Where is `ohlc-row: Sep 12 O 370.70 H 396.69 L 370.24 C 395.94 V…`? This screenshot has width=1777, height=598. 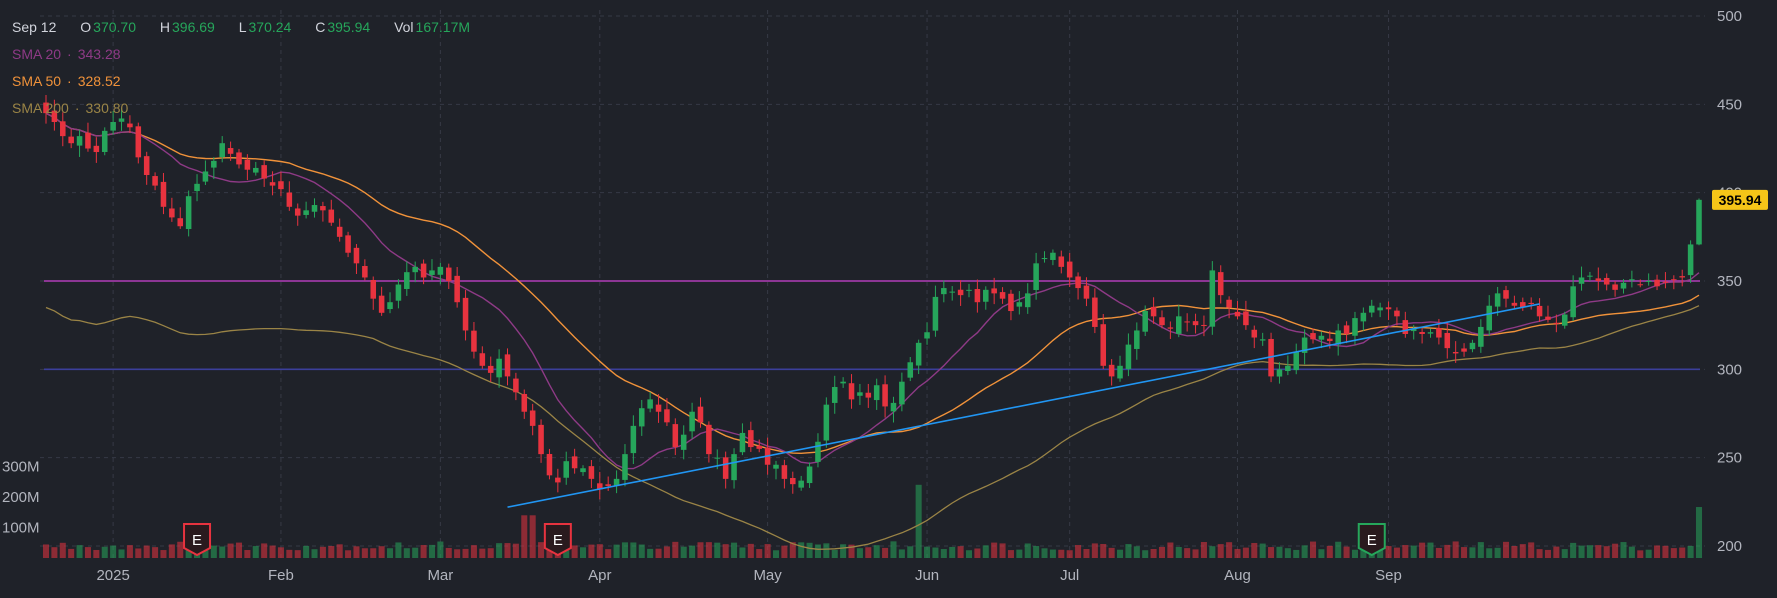 ohlc-row: Sep 12 O 370.70 H 396.69 L 370.24 C 395.94 V… is located at coordinates (251, 31).